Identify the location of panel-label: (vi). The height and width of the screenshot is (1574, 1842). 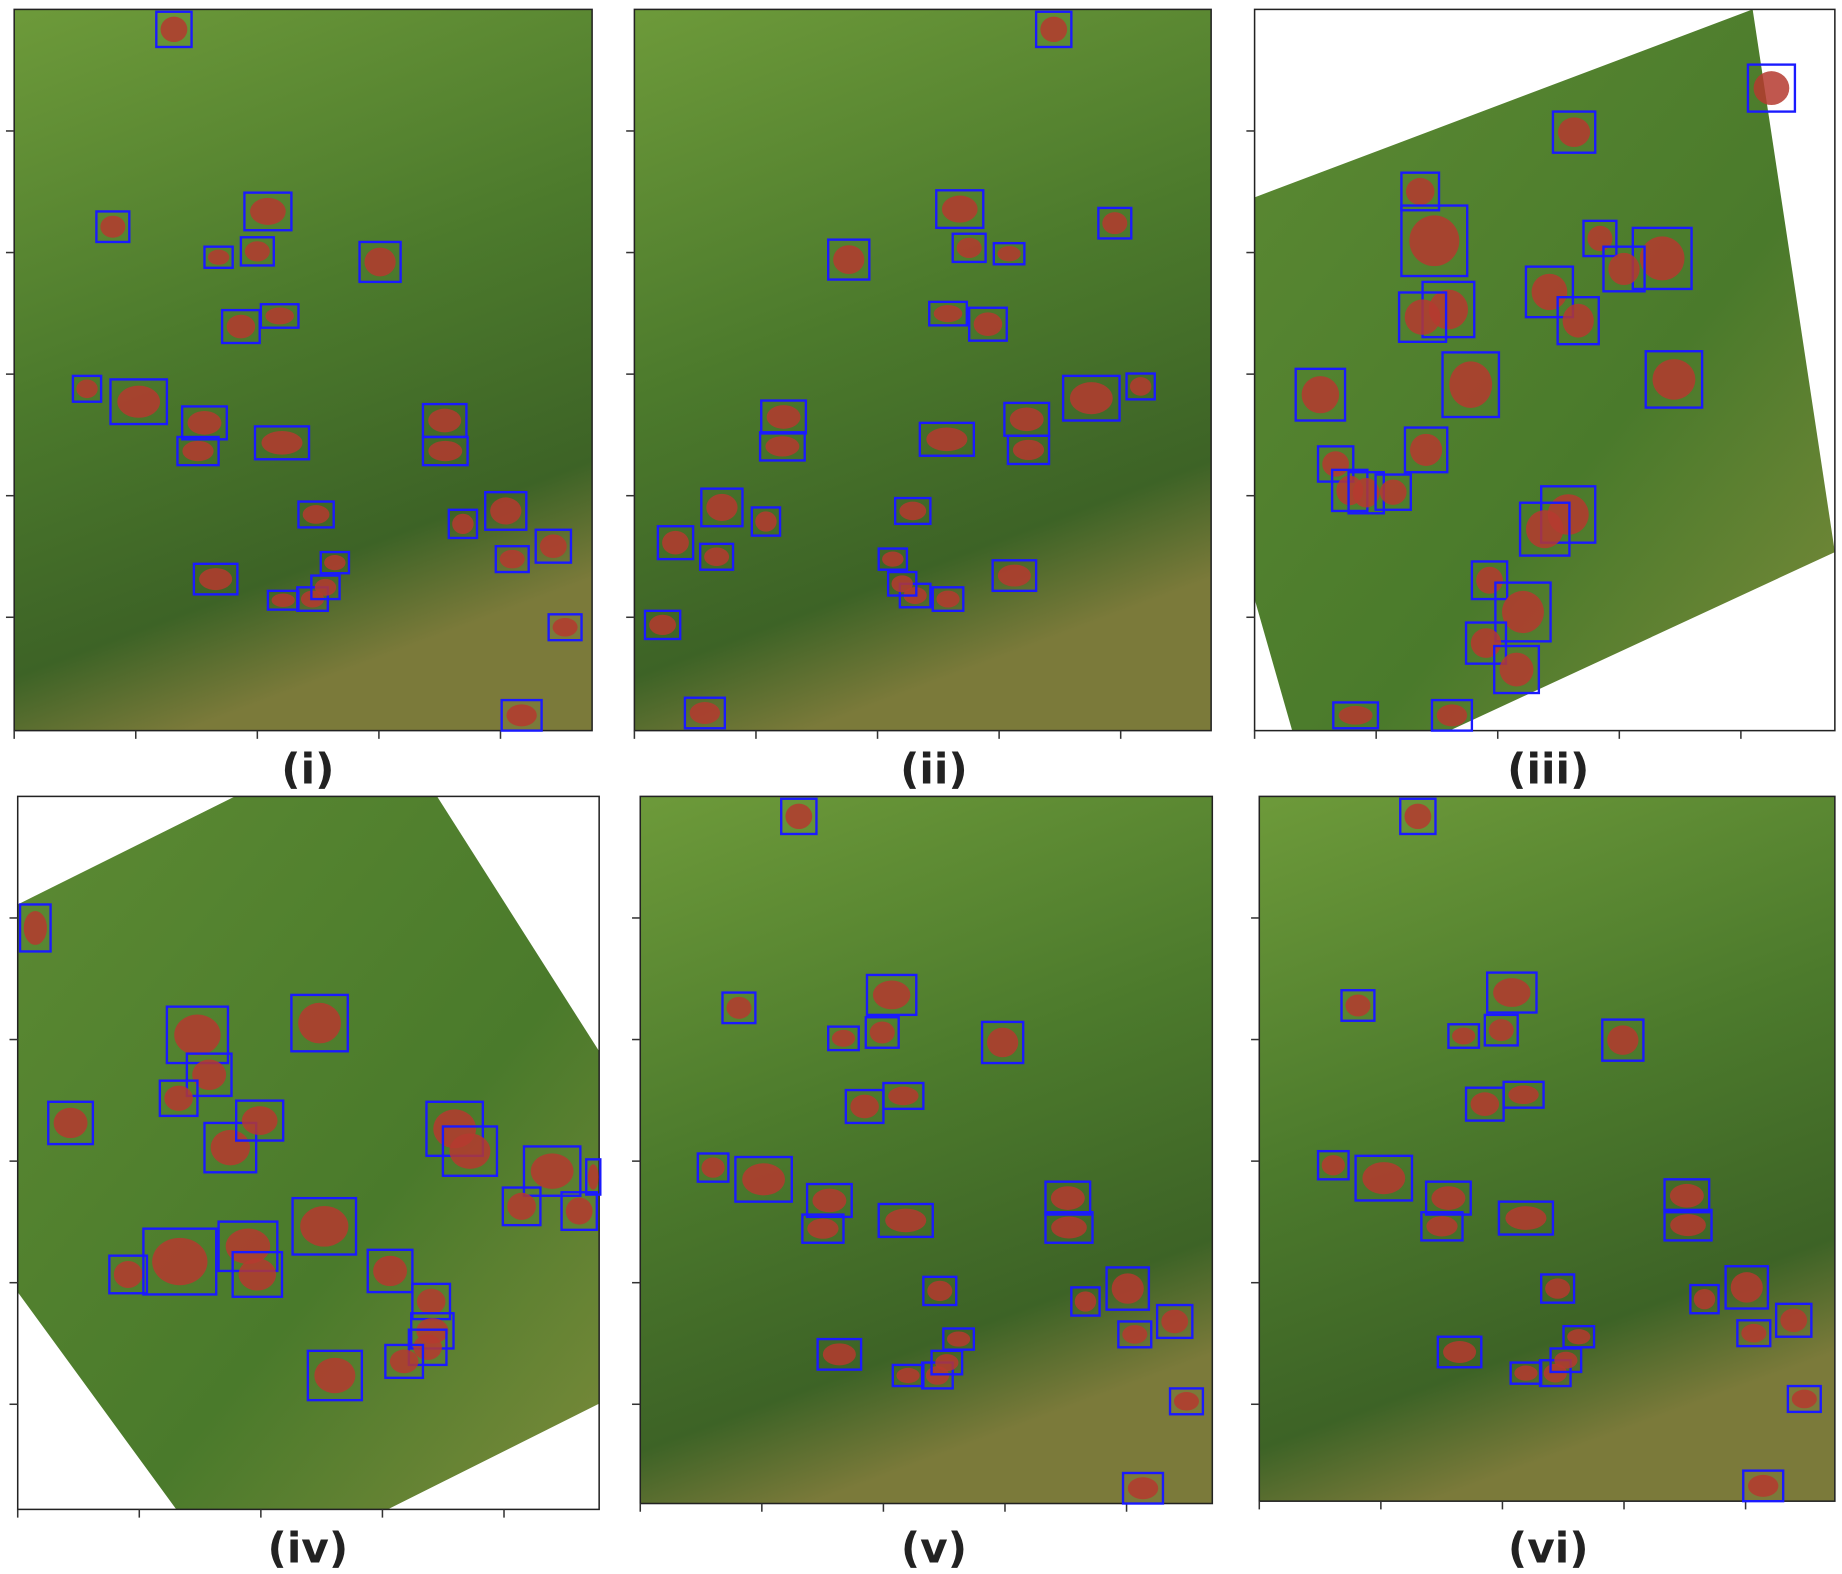
(1548, 1547).